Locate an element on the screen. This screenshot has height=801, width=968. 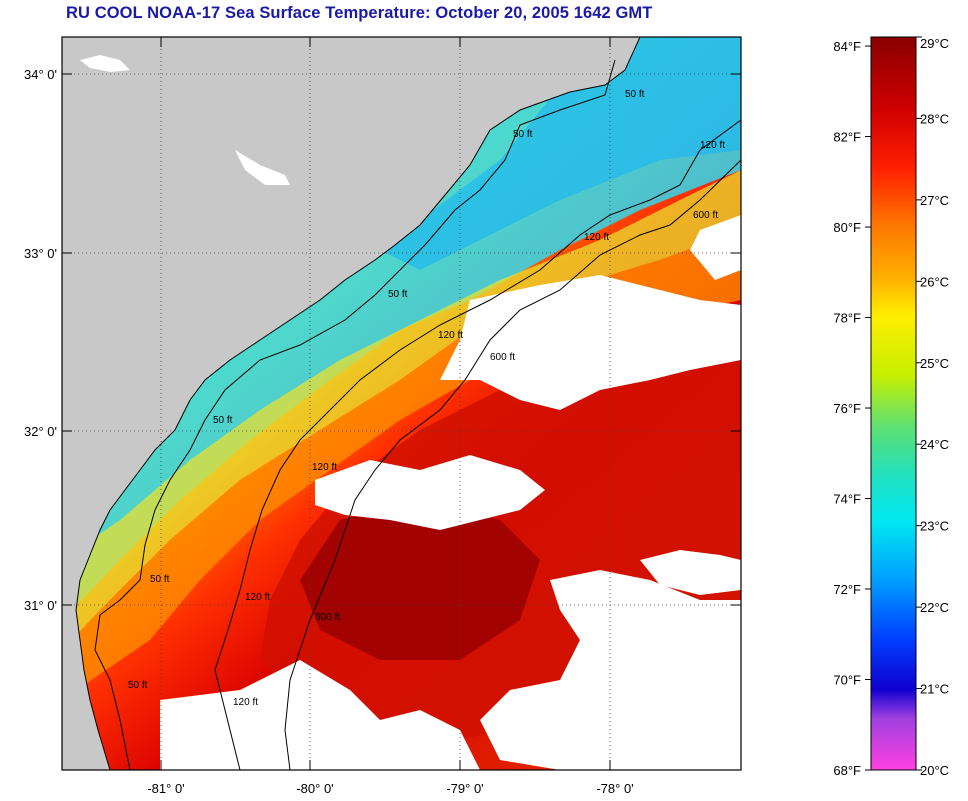
colorbar-c-label: 28°C is located at coordinates (934, 118).